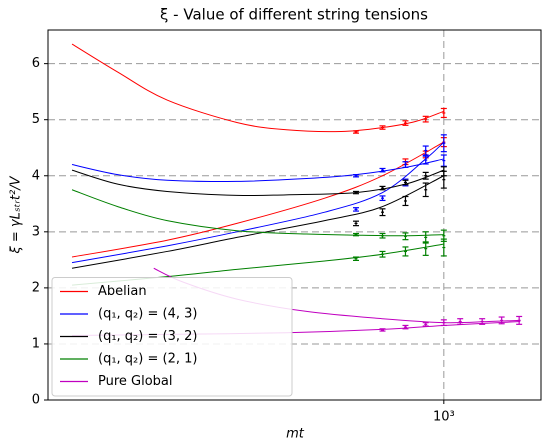 The height and width of the screenshot is (442, 542). Describe the element at coordinates (16, 214) in the screenshot. I see `y-axis-label: ξ = γLₛₜᵣt²/V` at that location.